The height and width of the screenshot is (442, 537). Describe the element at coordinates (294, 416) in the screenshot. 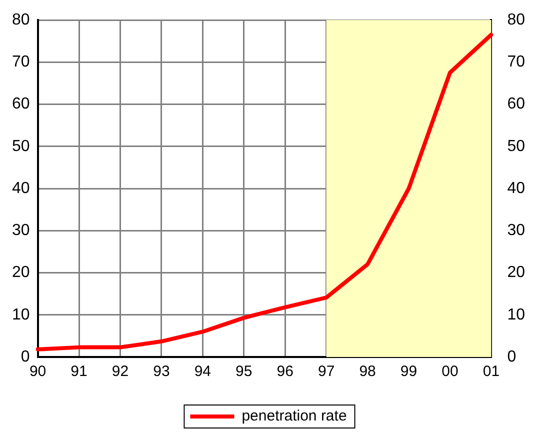

I see `legend-label: penetration rate` at that location.